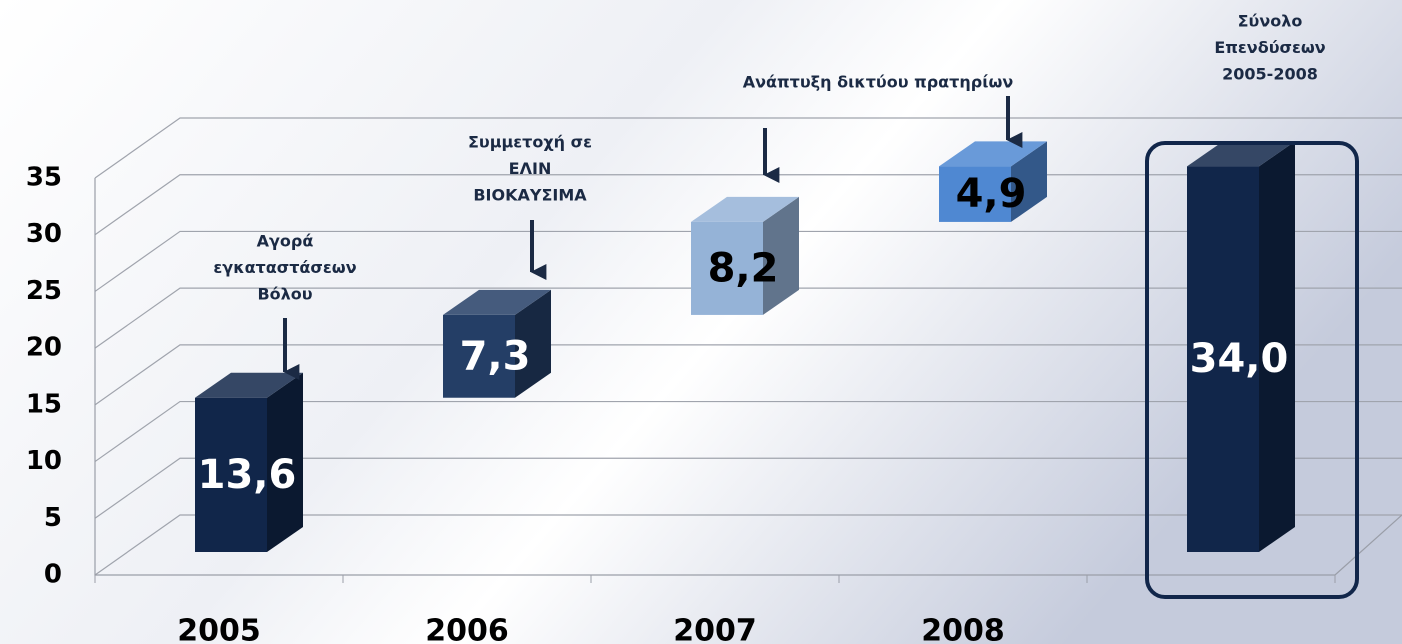  What do you see at coordinates (284, 267) in the screenshot?
I see `annotation: εγκαταστάσεων` at bounding box center [284, 267].